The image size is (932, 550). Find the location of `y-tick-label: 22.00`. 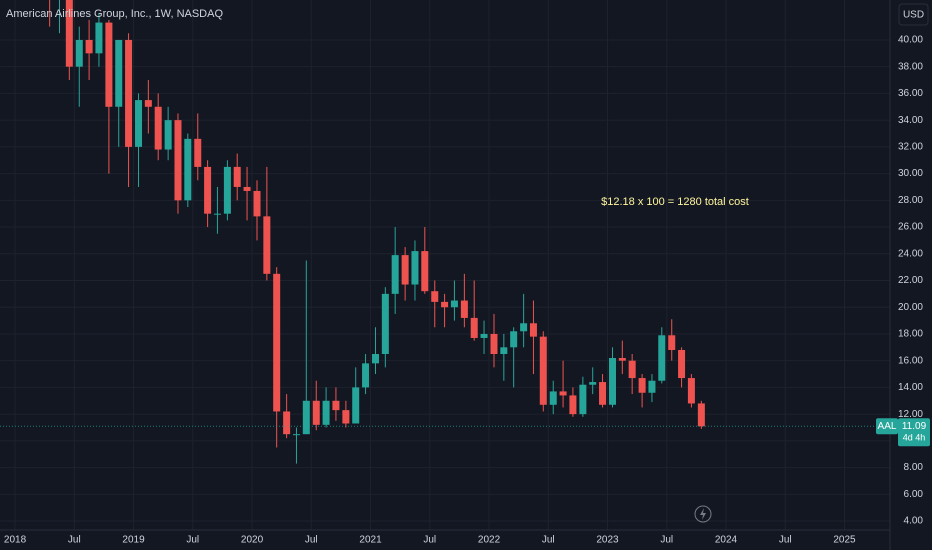

y-tick-label: 22.00 is located at coordinates (910, 280).